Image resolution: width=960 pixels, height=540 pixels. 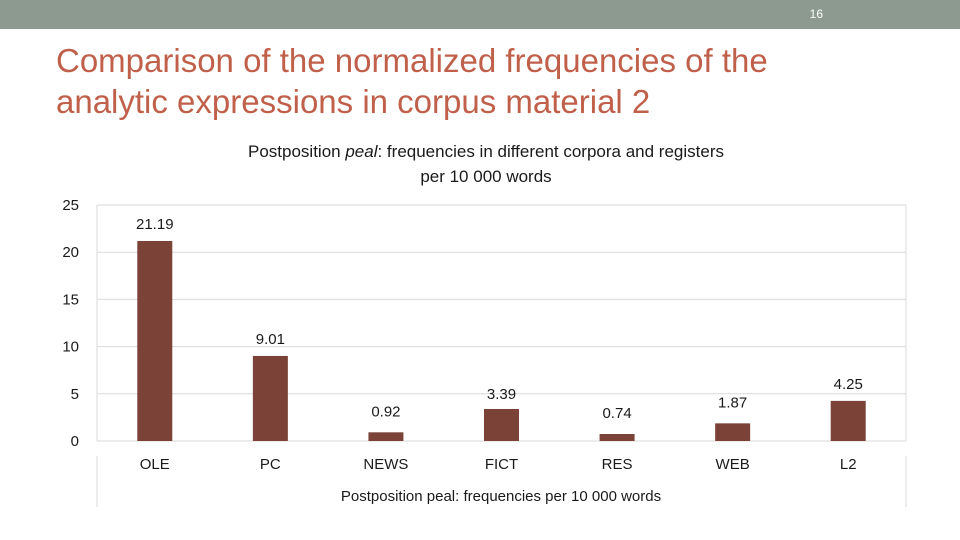 What do you see at coordinates (155, 224) in the screenshot?
I see `data-label: 21.19` at bounding box center [155, 224].